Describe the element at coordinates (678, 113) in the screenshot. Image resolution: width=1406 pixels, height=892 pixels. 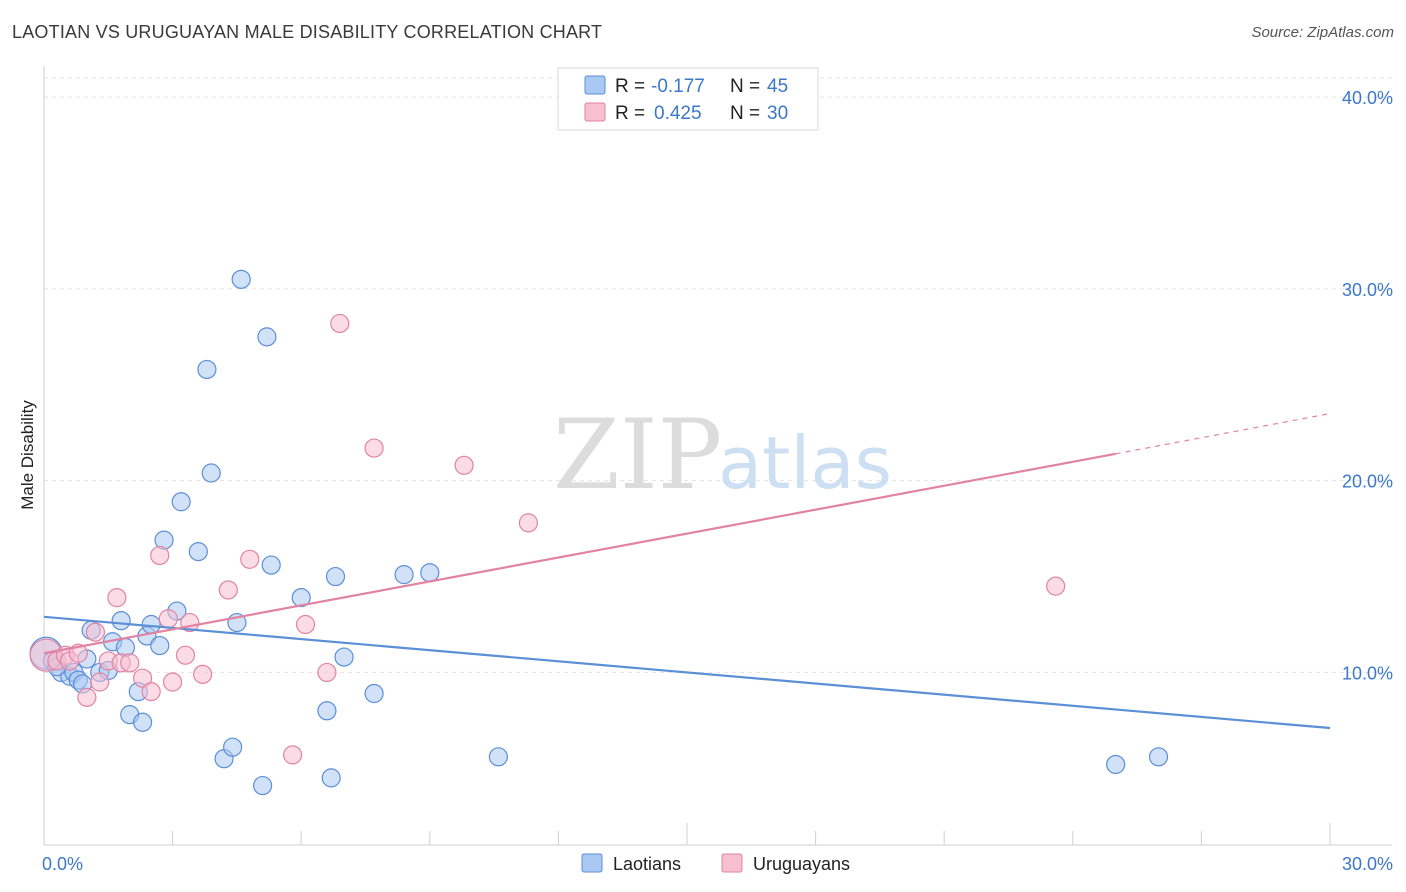
I see `legend-r-value-uruguayans: 0.425` at that location.